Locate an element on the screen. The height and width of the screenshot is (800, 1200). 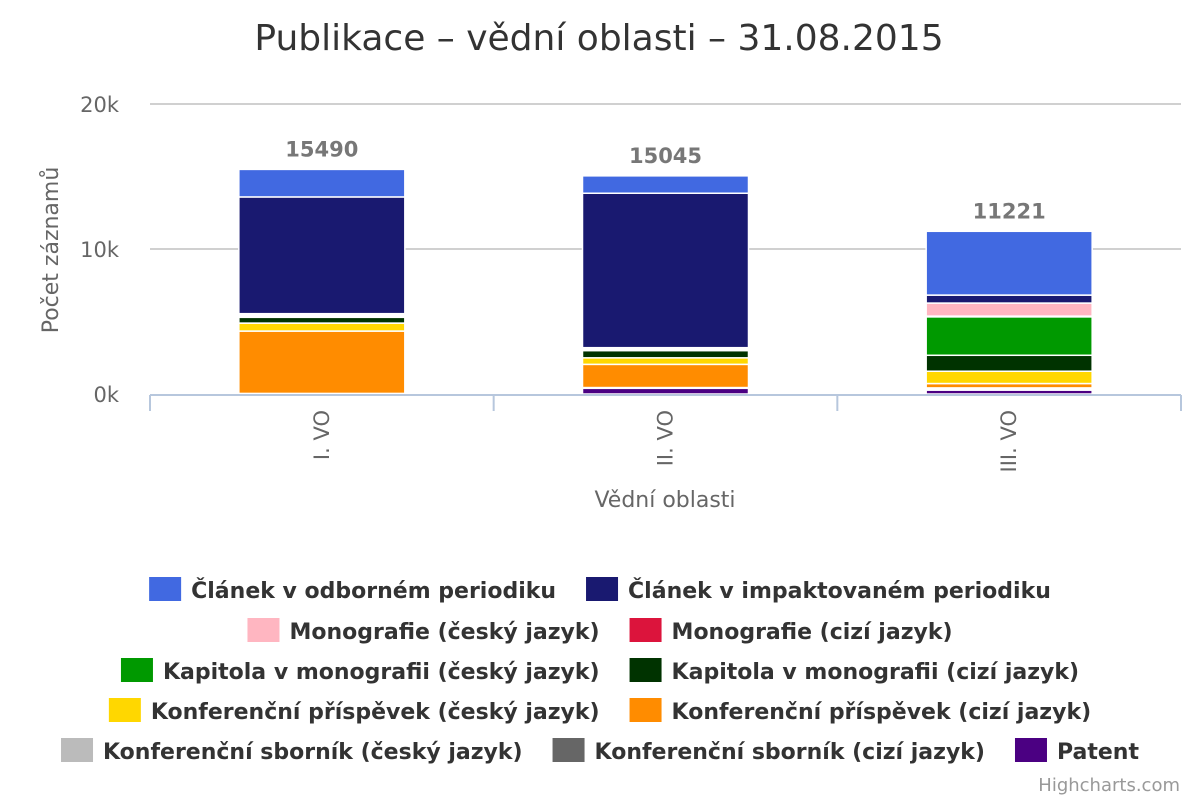
legend-label: Konferenční příspěvek (český jazyk) is located at coordinates (375, 712).